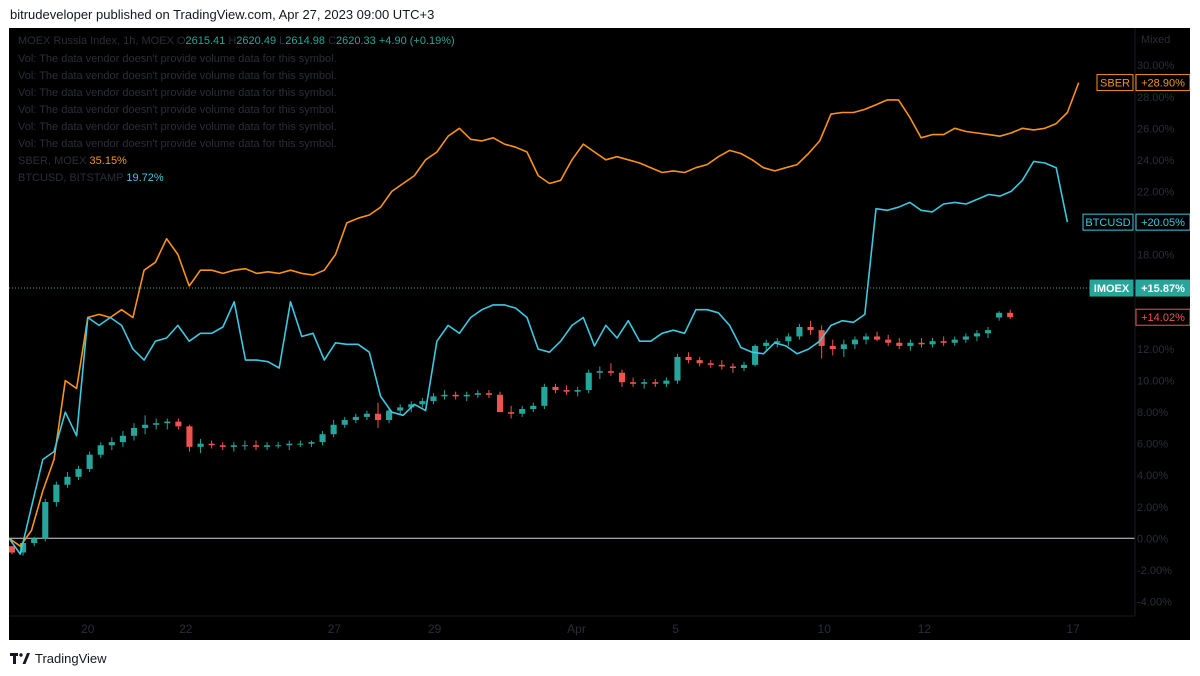 Image resolution: width=1200 pixels, height=676 pixels. Describe the element at coordinates (335, 629) in the screenshot. I see `x-tick-label: 27` at that location.